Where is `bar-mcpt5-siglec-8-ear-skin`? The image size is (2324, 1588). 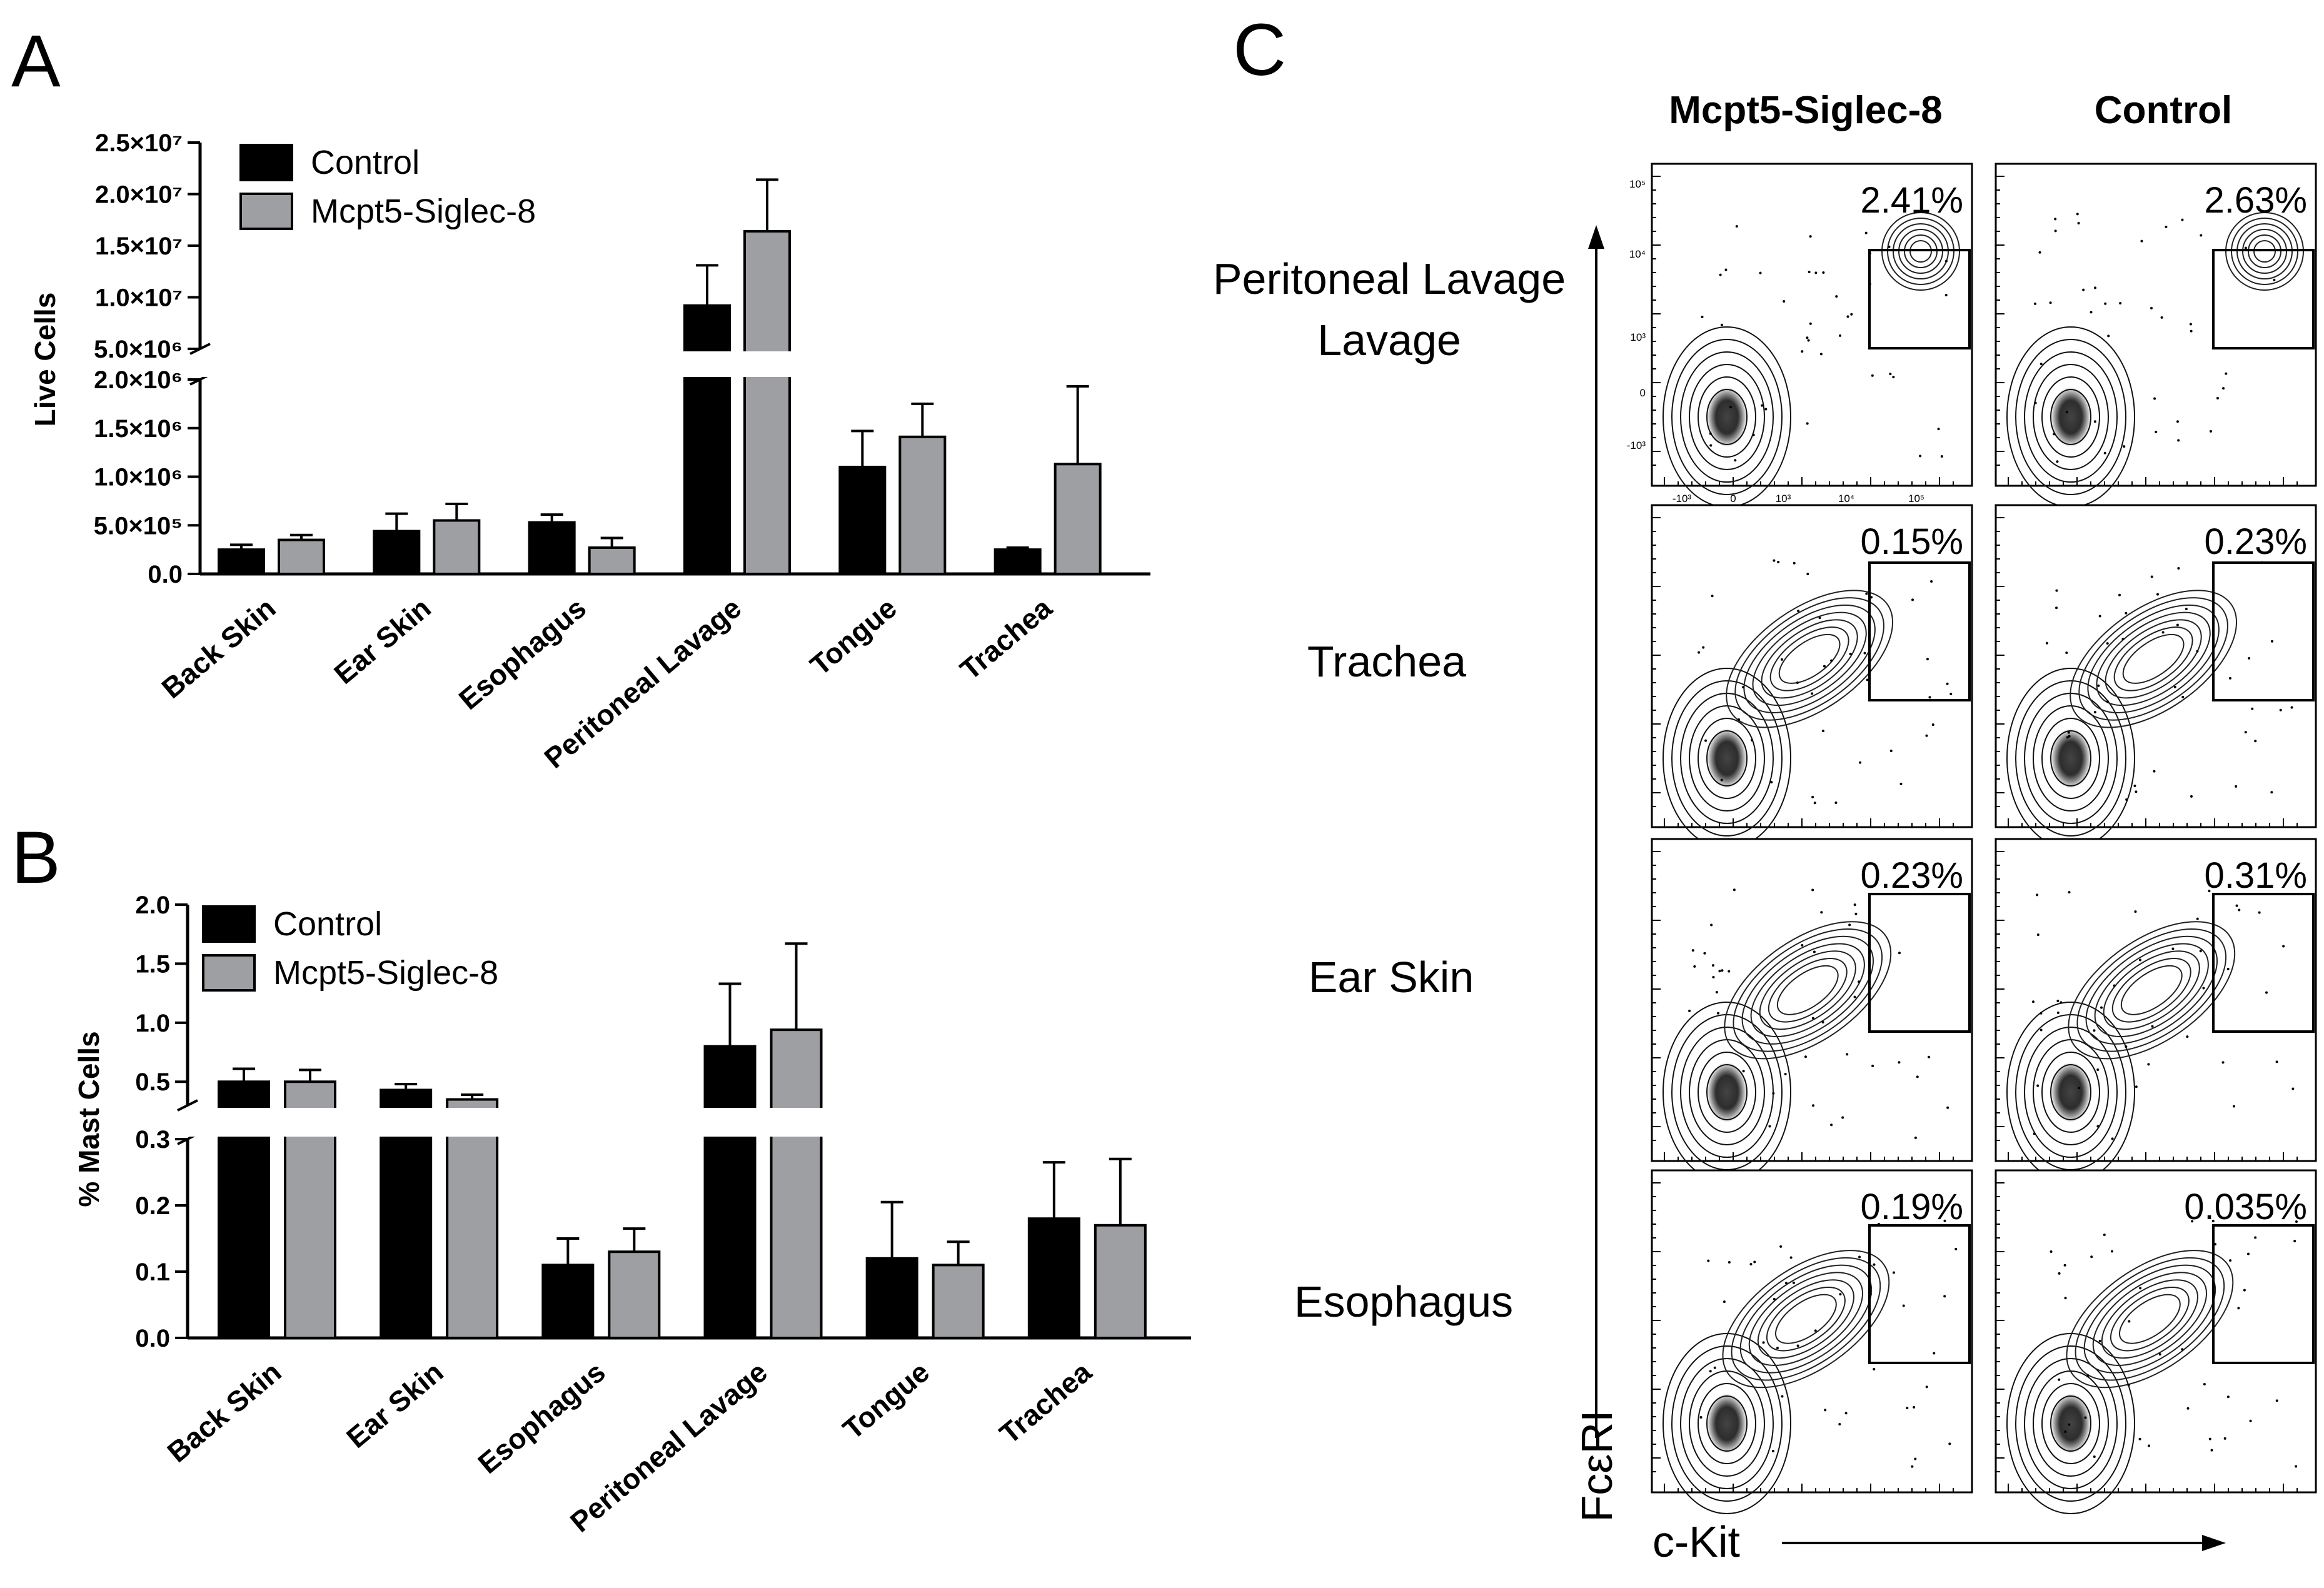
bar-mcpt5-siglec-8-ear-skin is located at coordinates (472, 1218).